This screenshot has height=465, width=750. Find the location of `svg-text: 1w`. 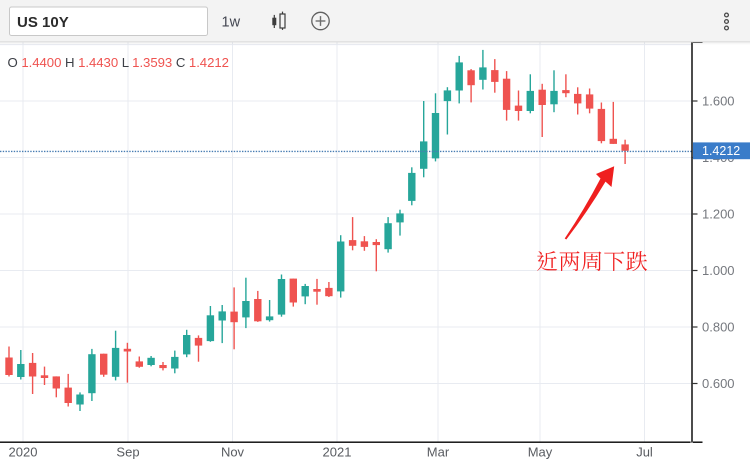

svg-text: 1w is located at coordinates (231, 22).